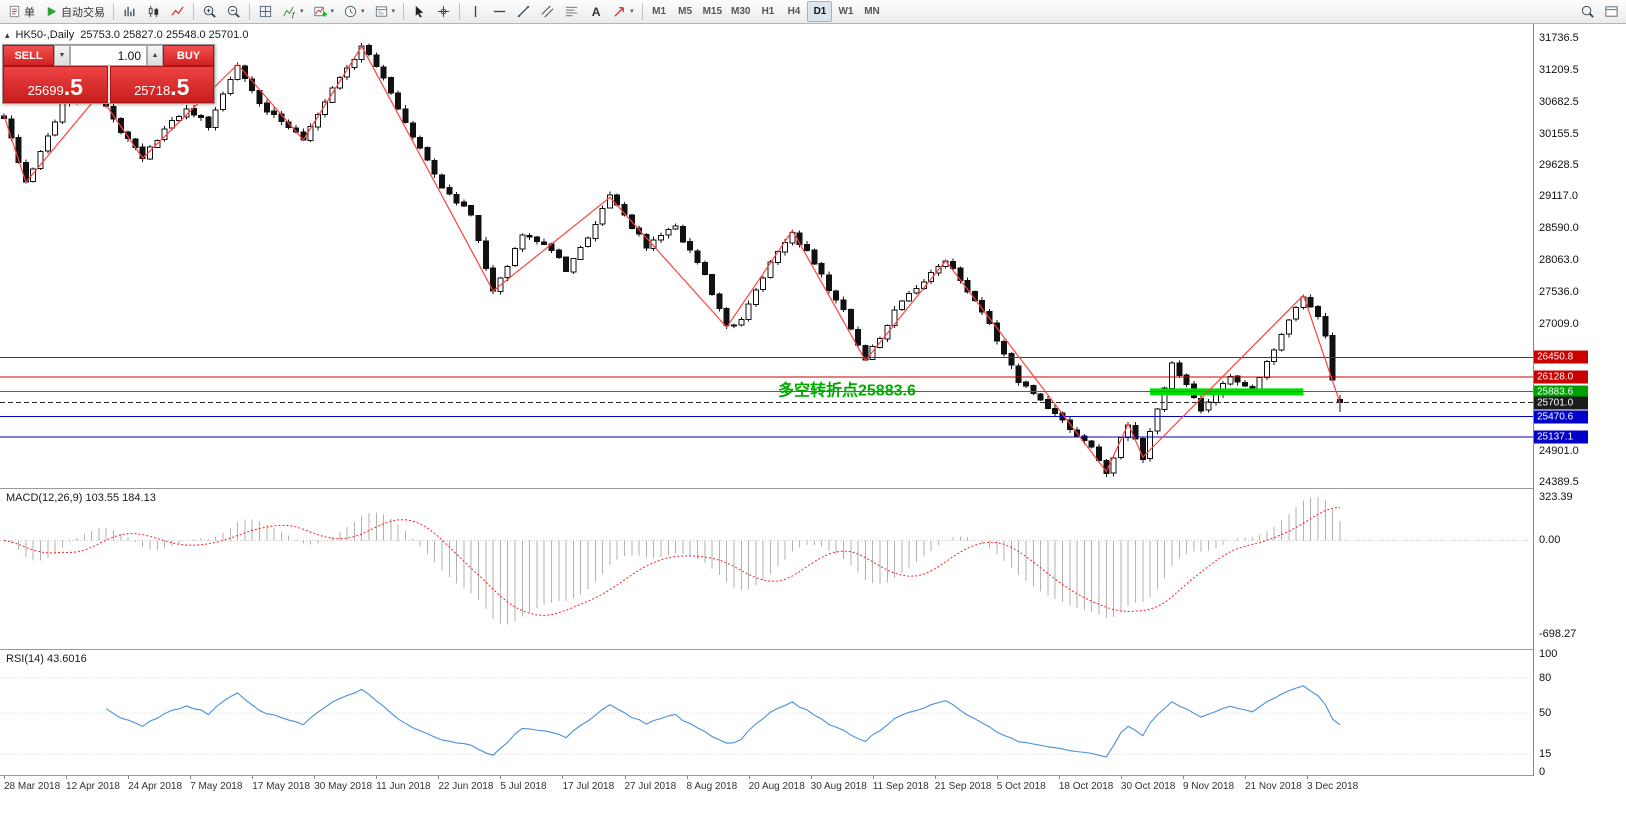  Describe the element at coordinates (523, 786) in the screenshot. I see `time-axis-label: 5 Jul 2018` at that location.